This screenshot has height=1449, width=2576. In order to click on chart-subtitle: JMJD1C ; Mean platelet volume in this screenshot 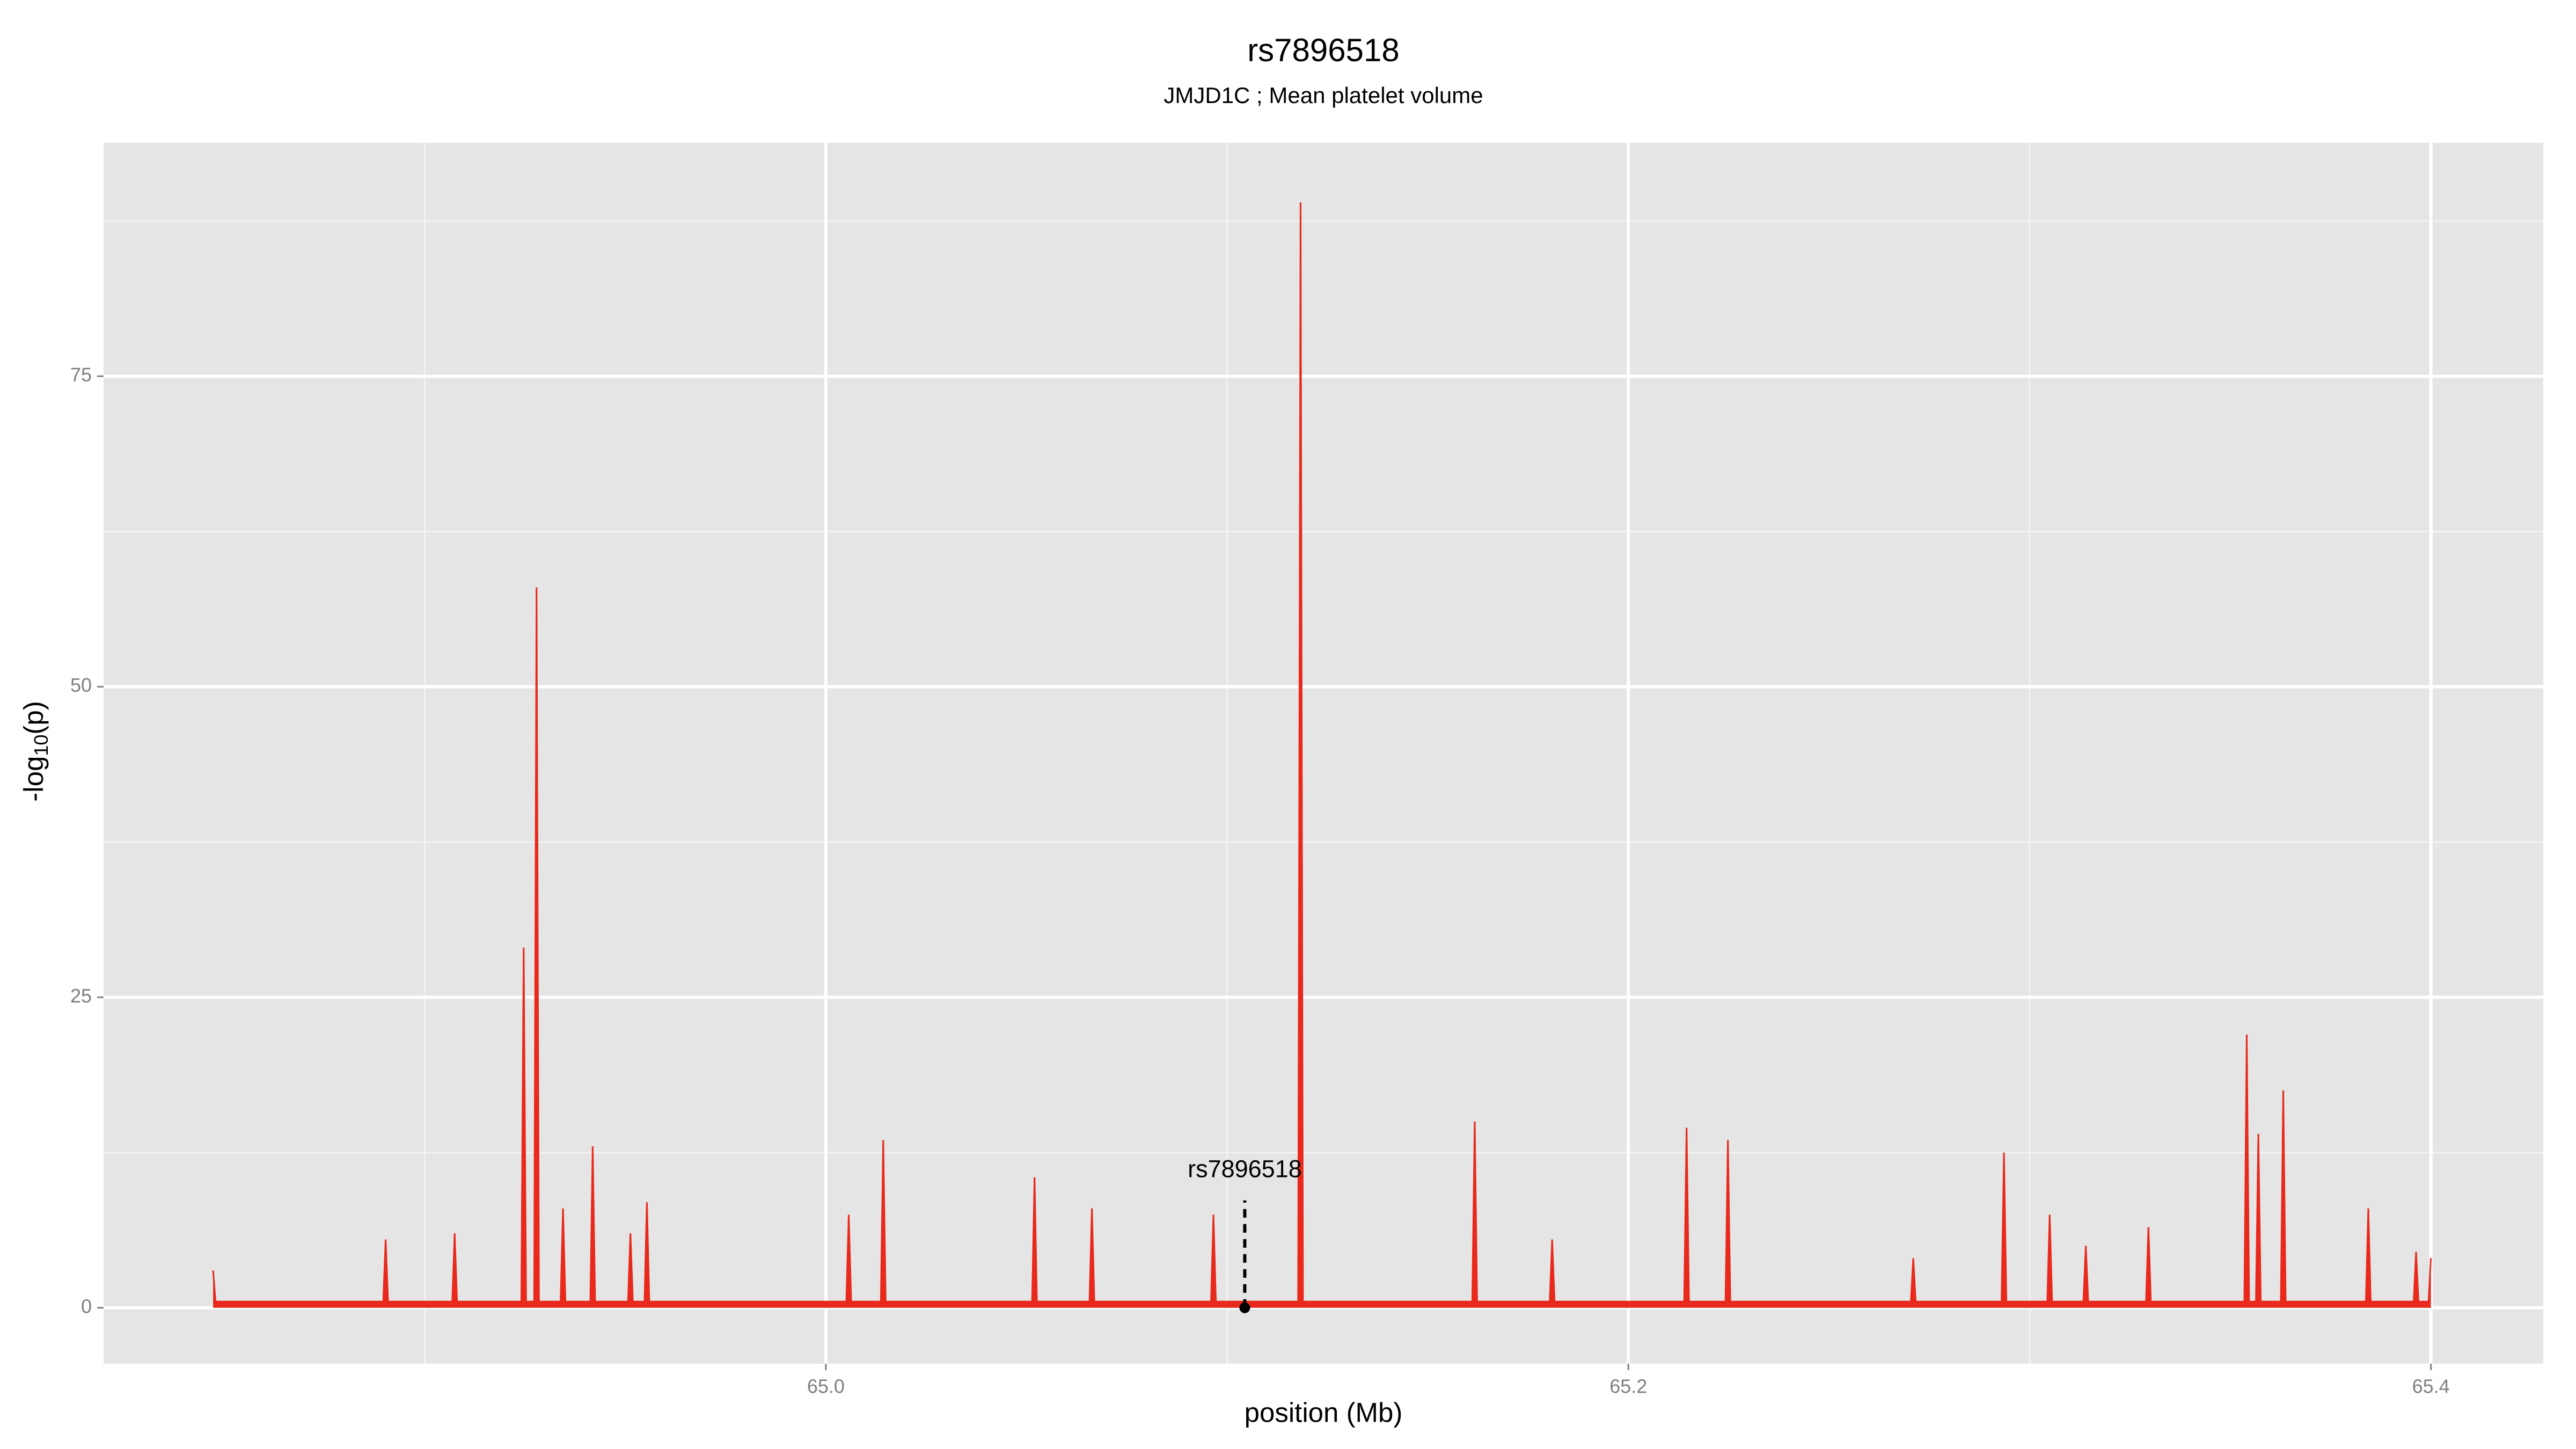, I will do `click(1323, 95)`.